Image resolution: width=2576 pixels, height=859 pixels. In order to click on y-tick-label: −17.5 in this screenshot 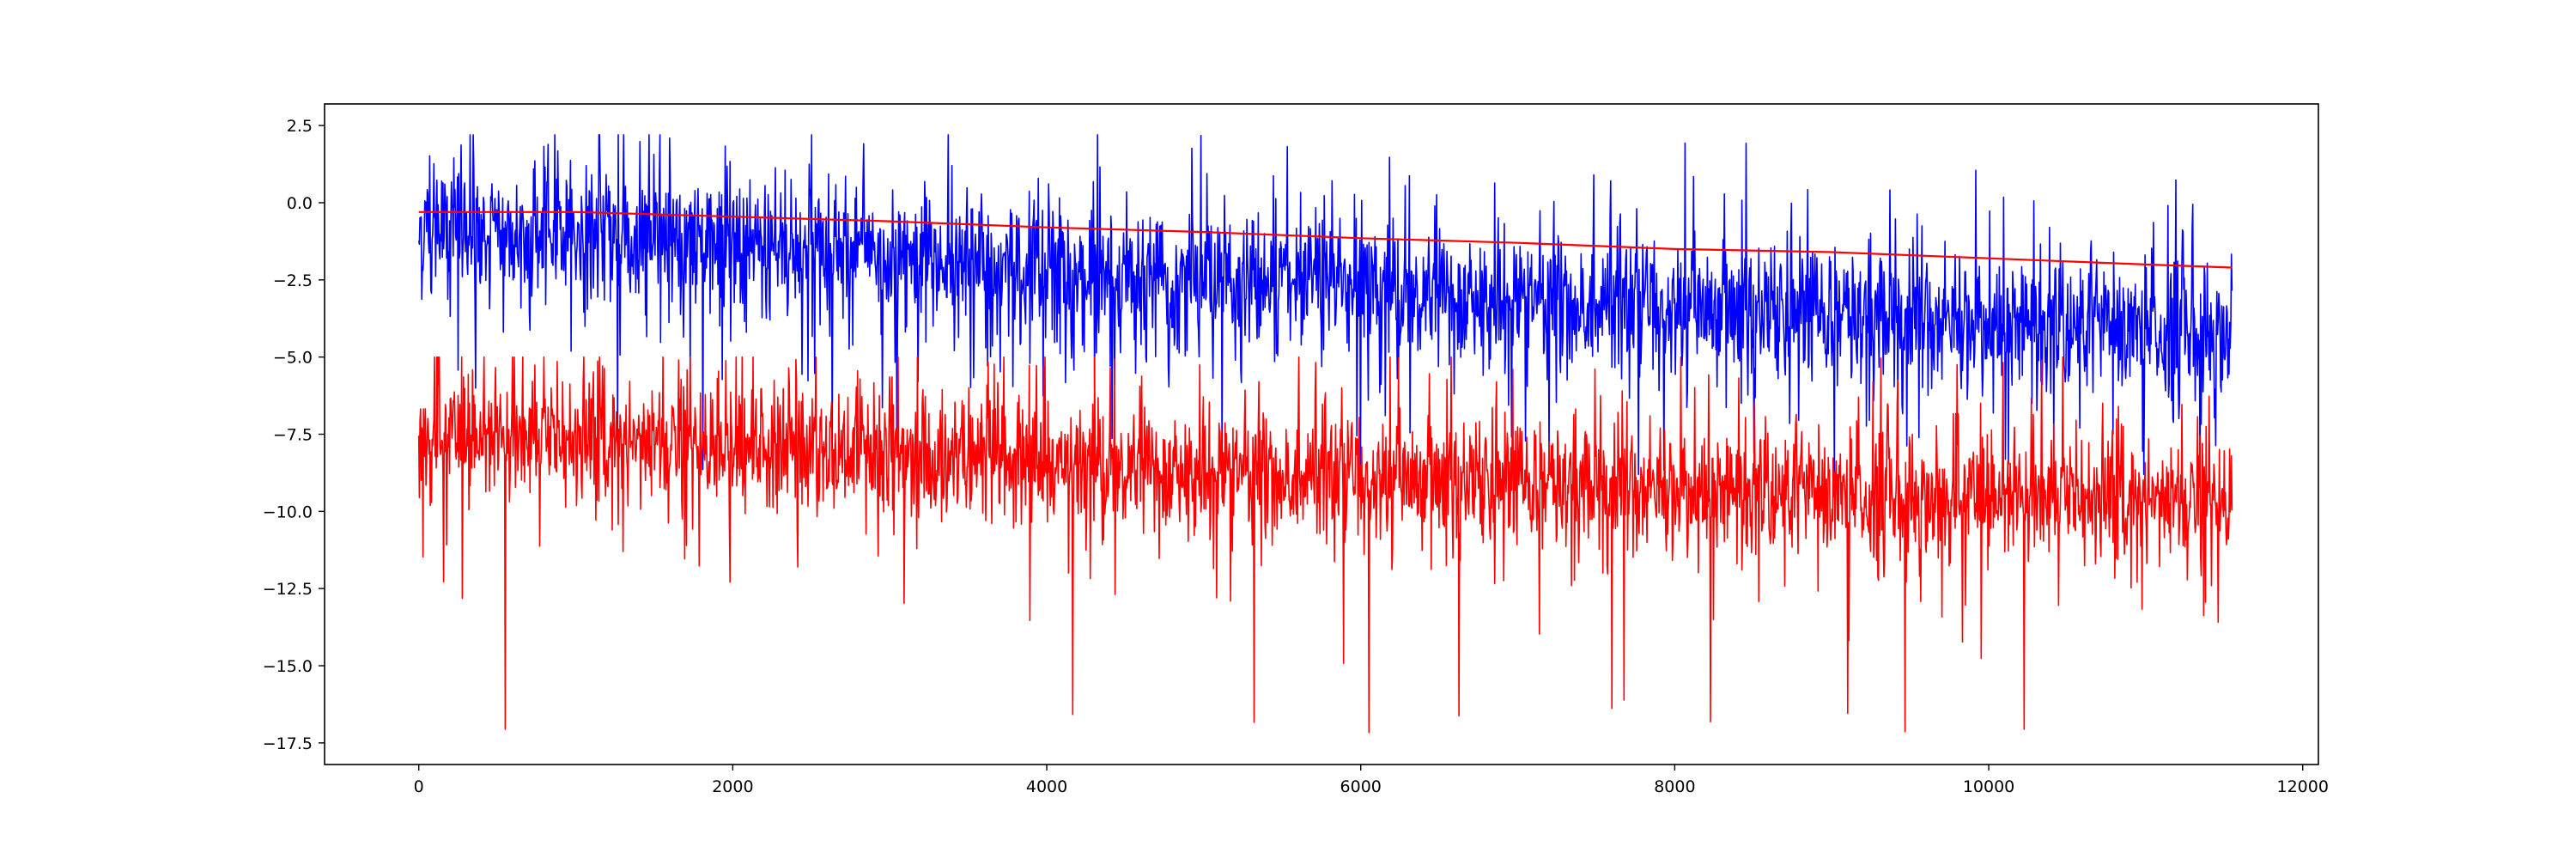, I will do `click(288, 743)`.